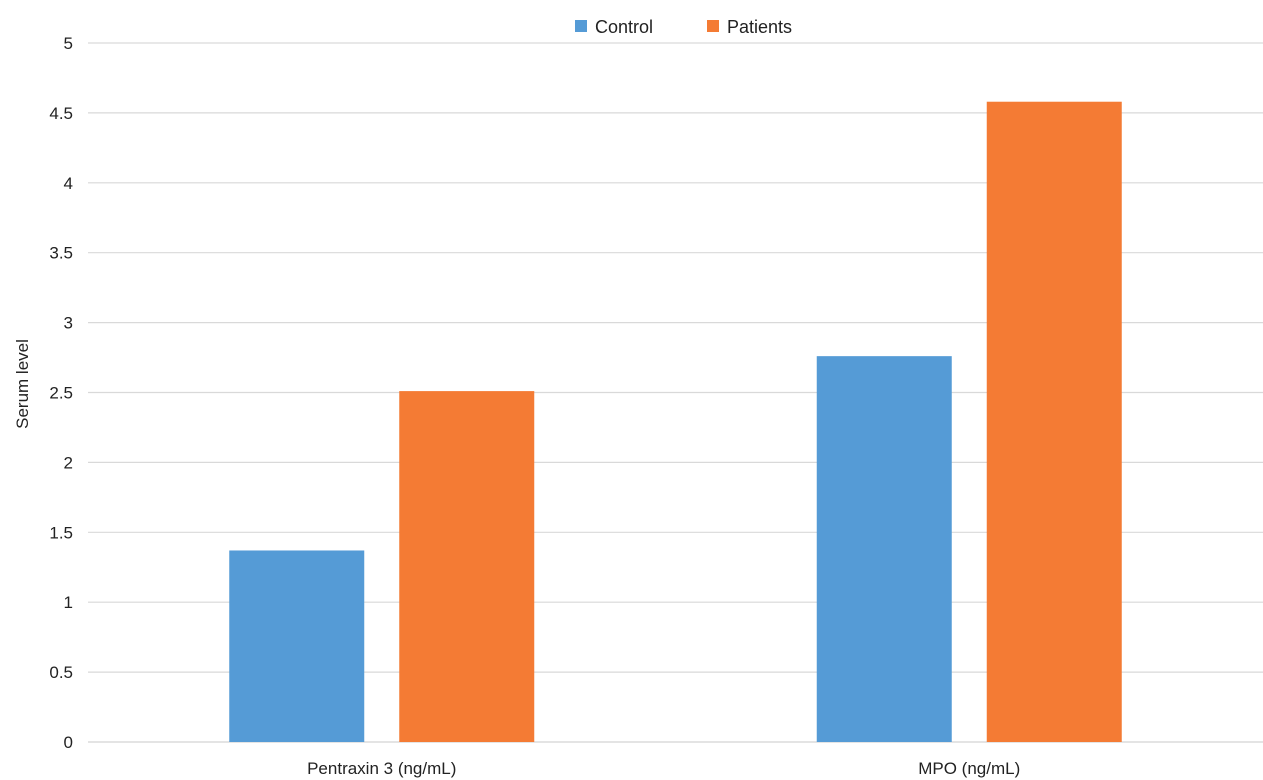  I want to click on y-tick-label: 0, so click(68, 742).